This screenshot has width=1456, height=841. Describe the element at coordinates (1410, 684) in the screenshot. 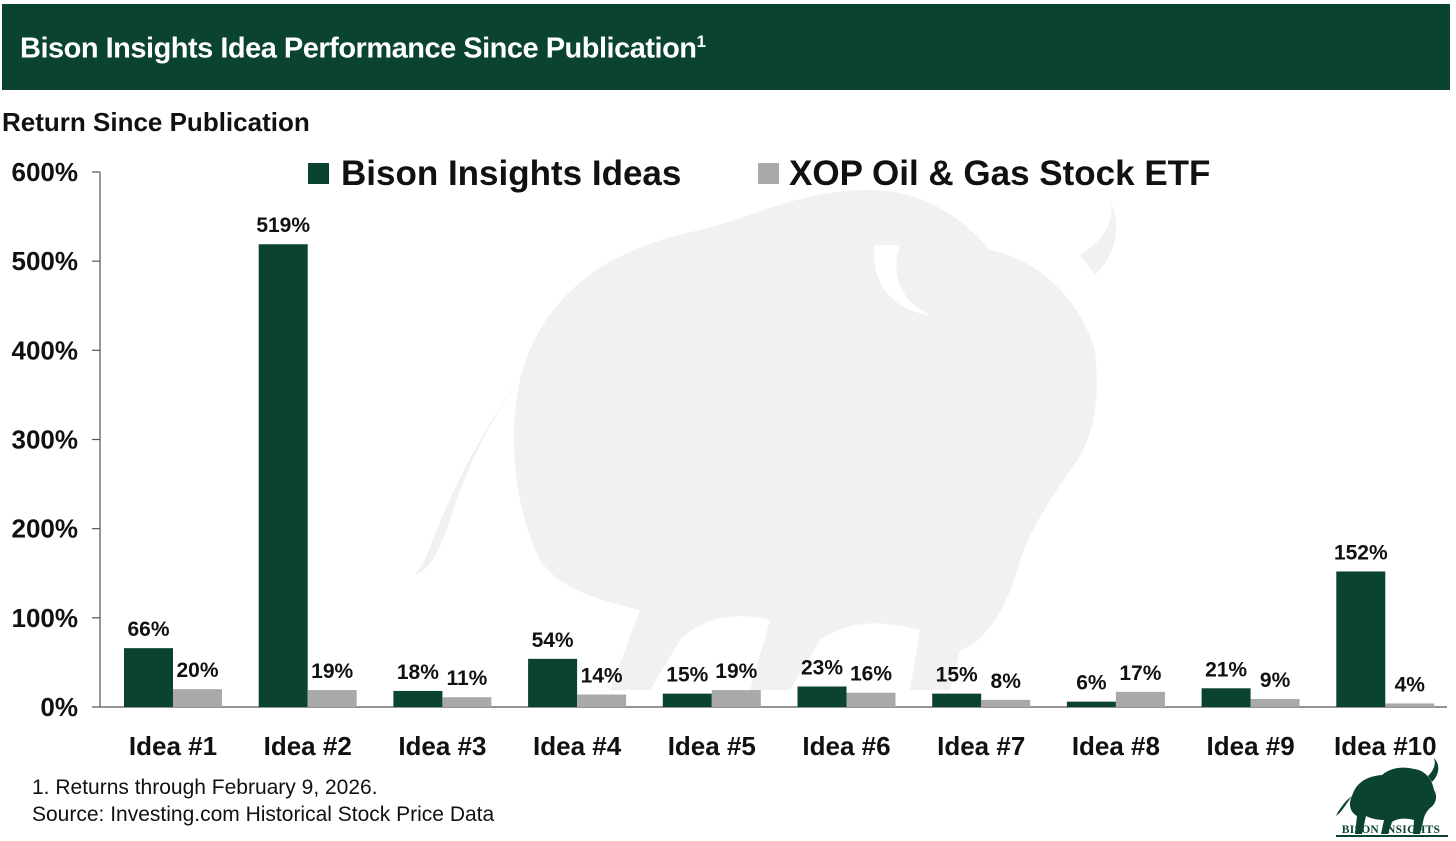

I see `data-label-xop-etf: 4%` at that location.